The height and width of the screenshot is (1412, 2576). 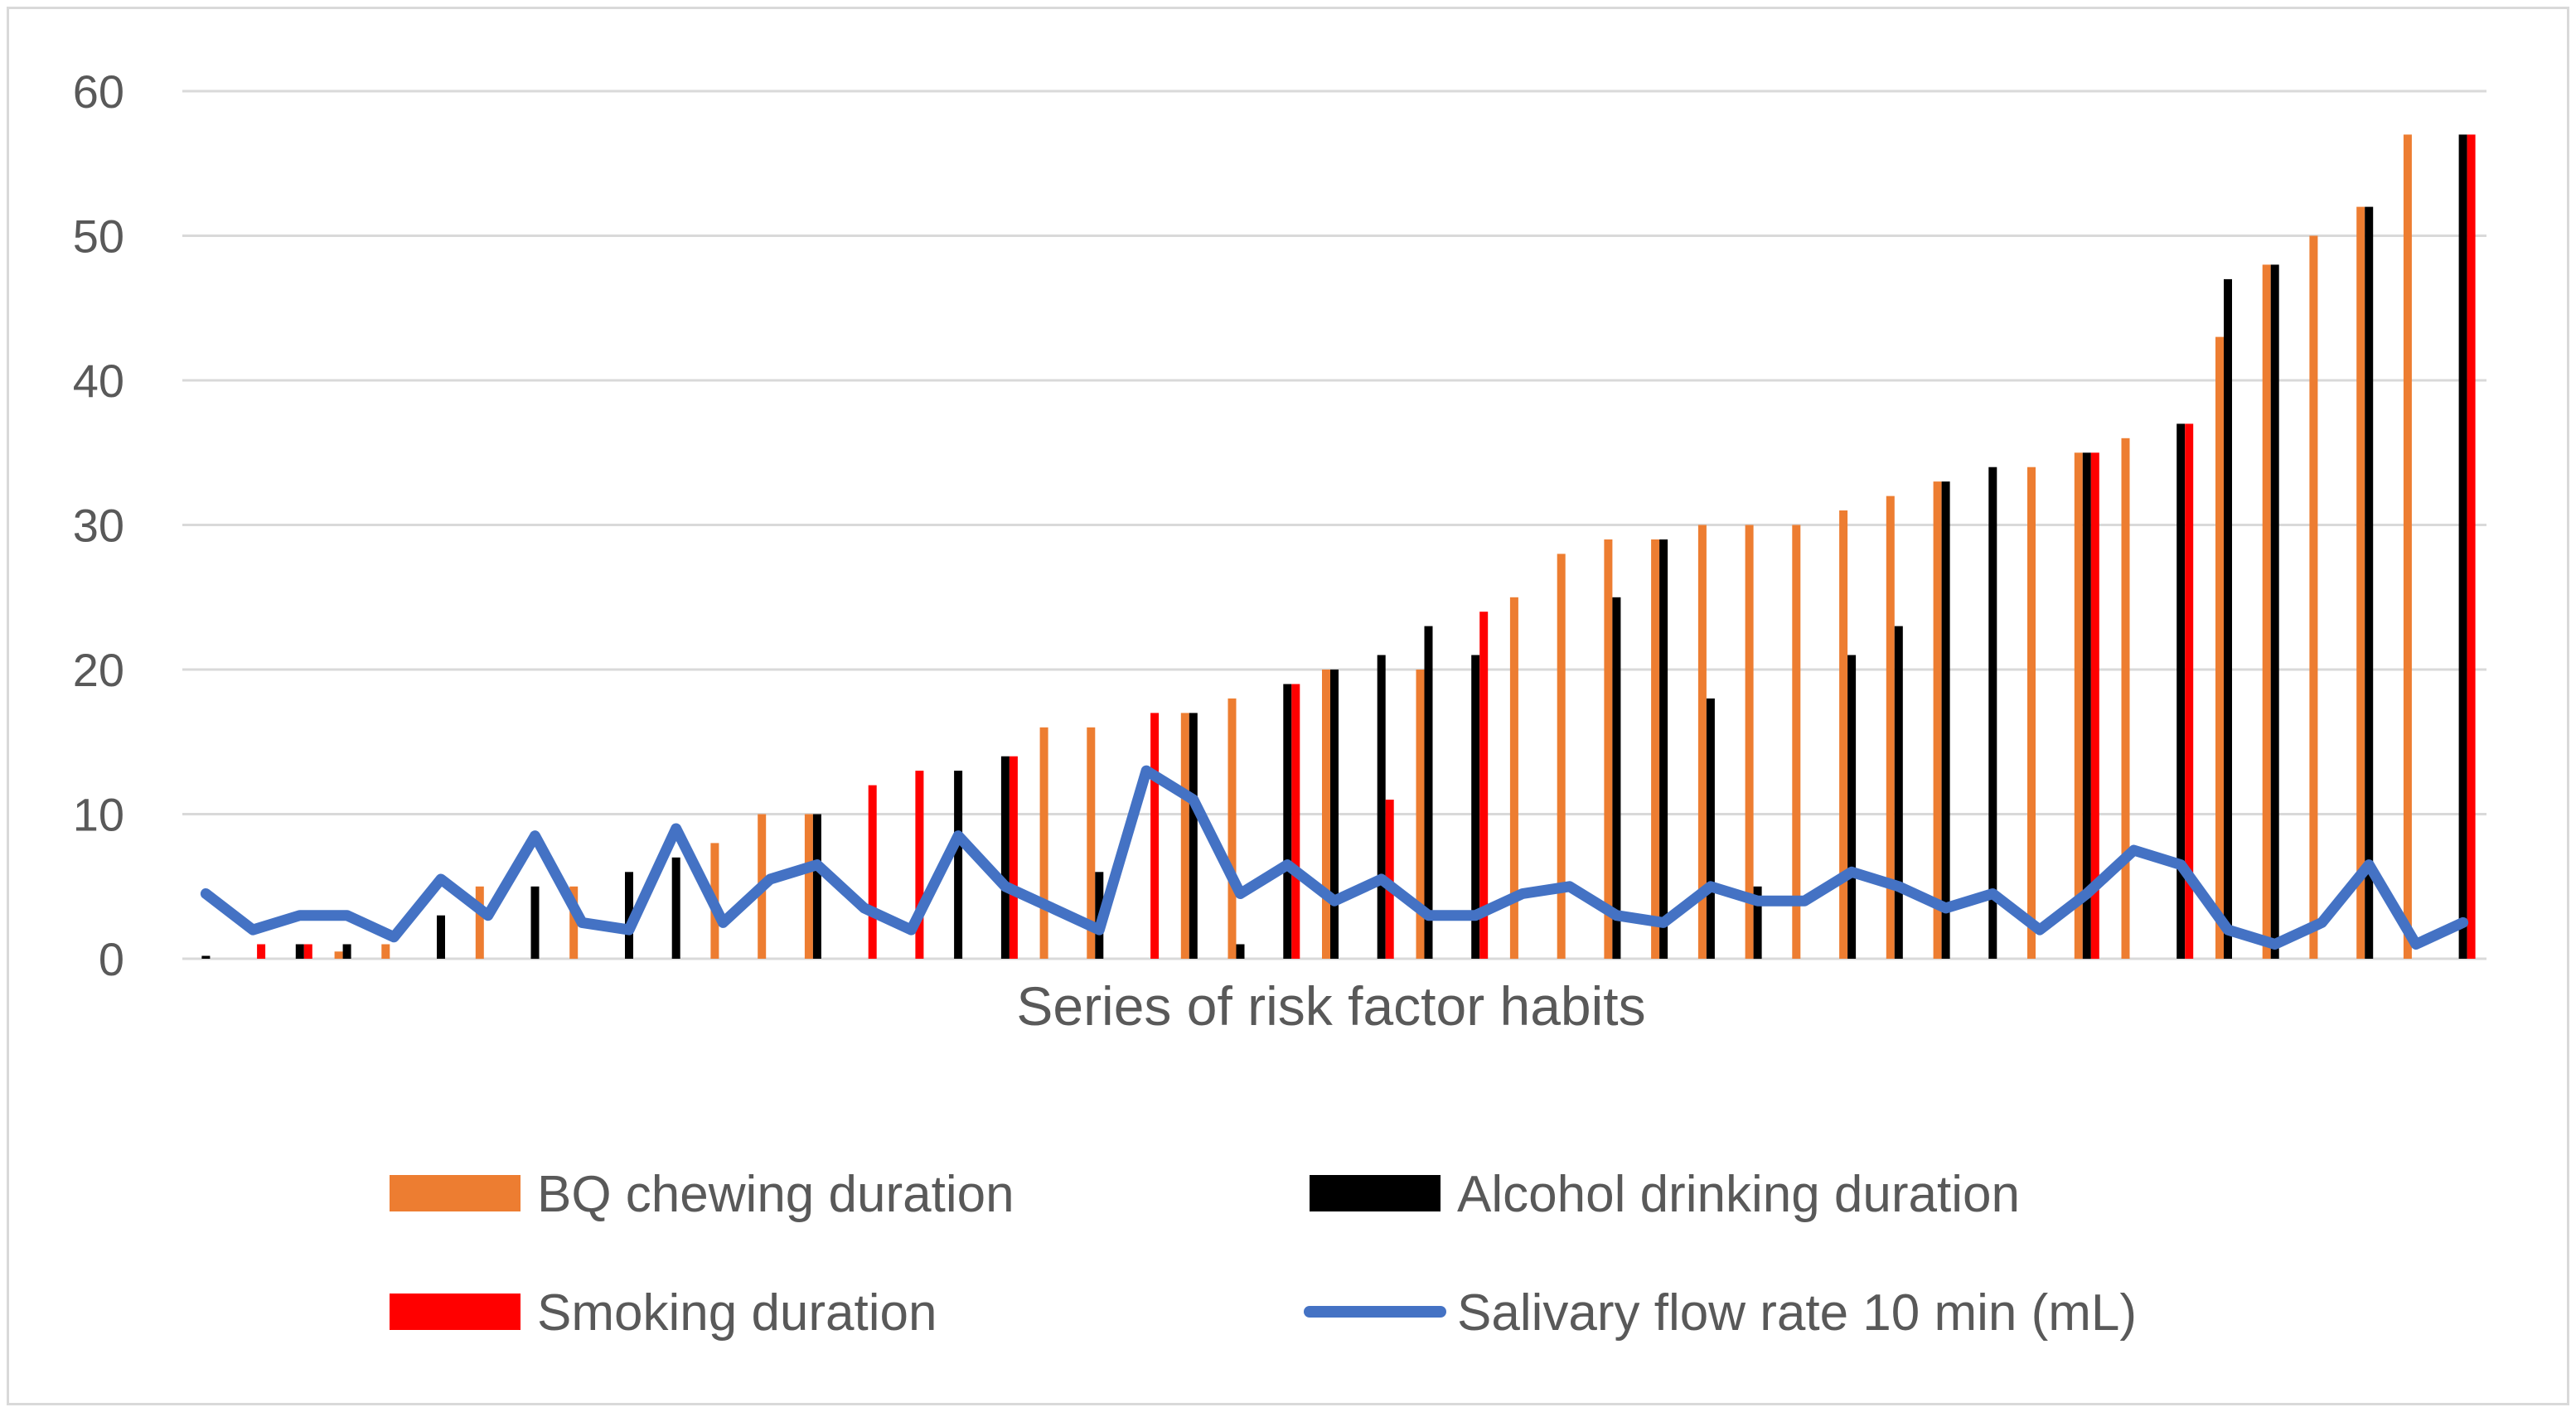 I want to click on salivary-flow-line, so click(x=1334, y=857).